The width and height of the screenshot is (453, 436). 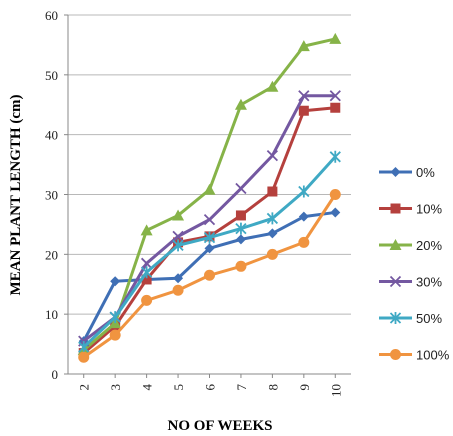 I want to click on legend-label: 30%, so click(x=429, y=282).